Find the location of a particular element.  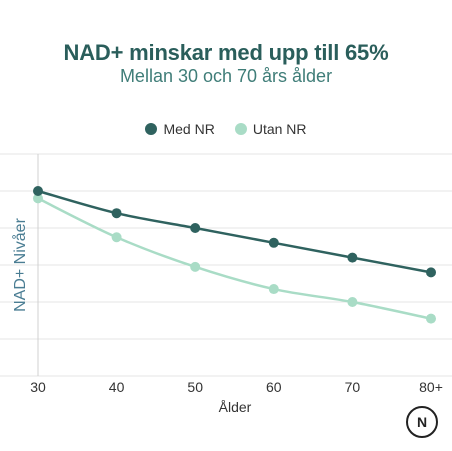

x-tick-label: 70 is located at coordinates (353, 387).